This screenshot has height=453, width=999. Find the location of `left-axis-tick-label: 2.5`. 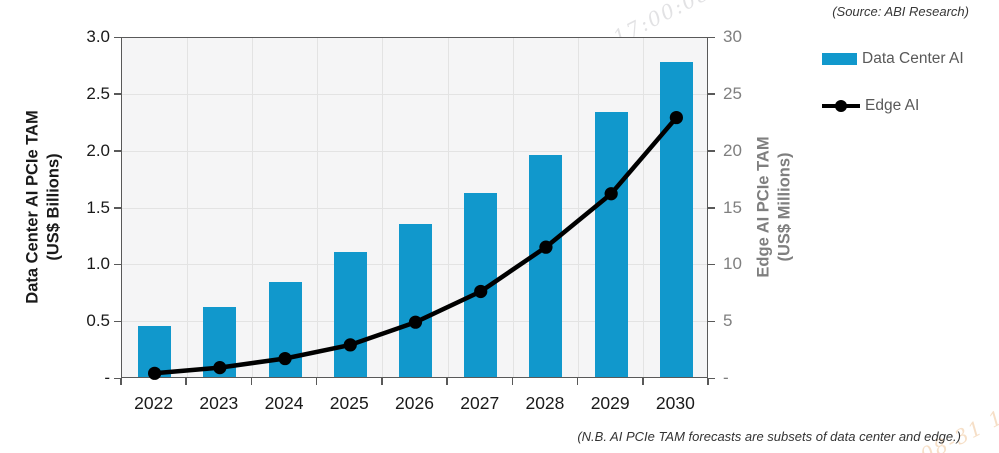

left-axis-tick-label: 2.5 is located at coordinates (98, 93).